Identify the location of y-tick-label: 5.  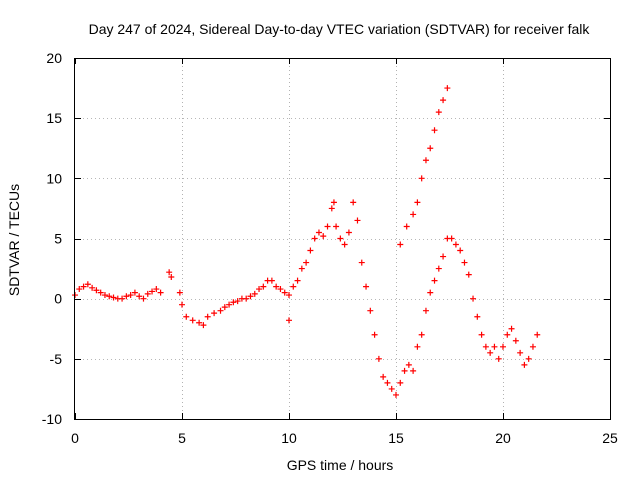
(58, 239).